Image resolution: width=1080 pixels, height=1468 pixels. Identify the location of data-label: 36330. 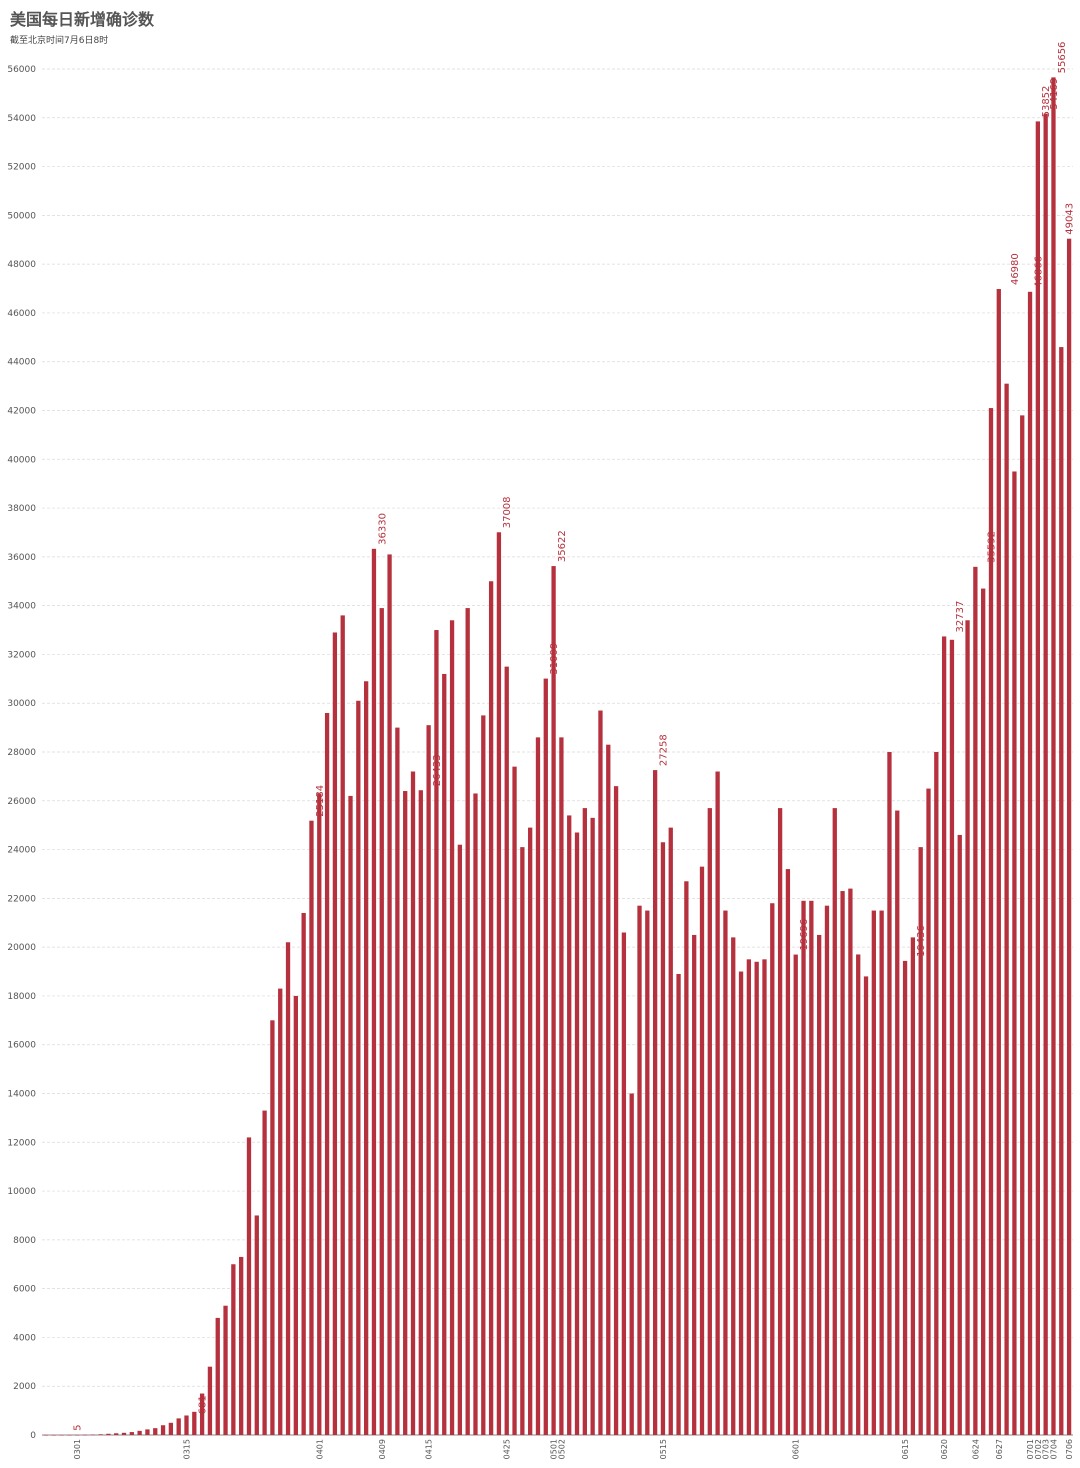
(382, 529).